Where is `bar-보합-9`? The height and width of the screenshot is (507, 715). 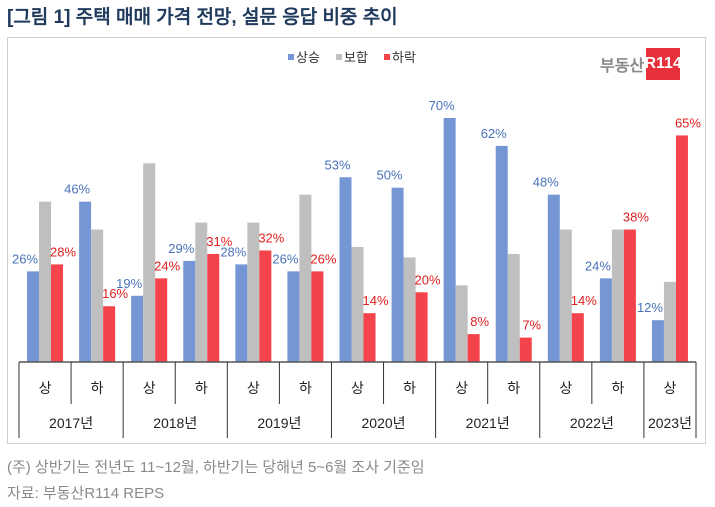 bar-보합-9 is located at coordinates (513, 307).